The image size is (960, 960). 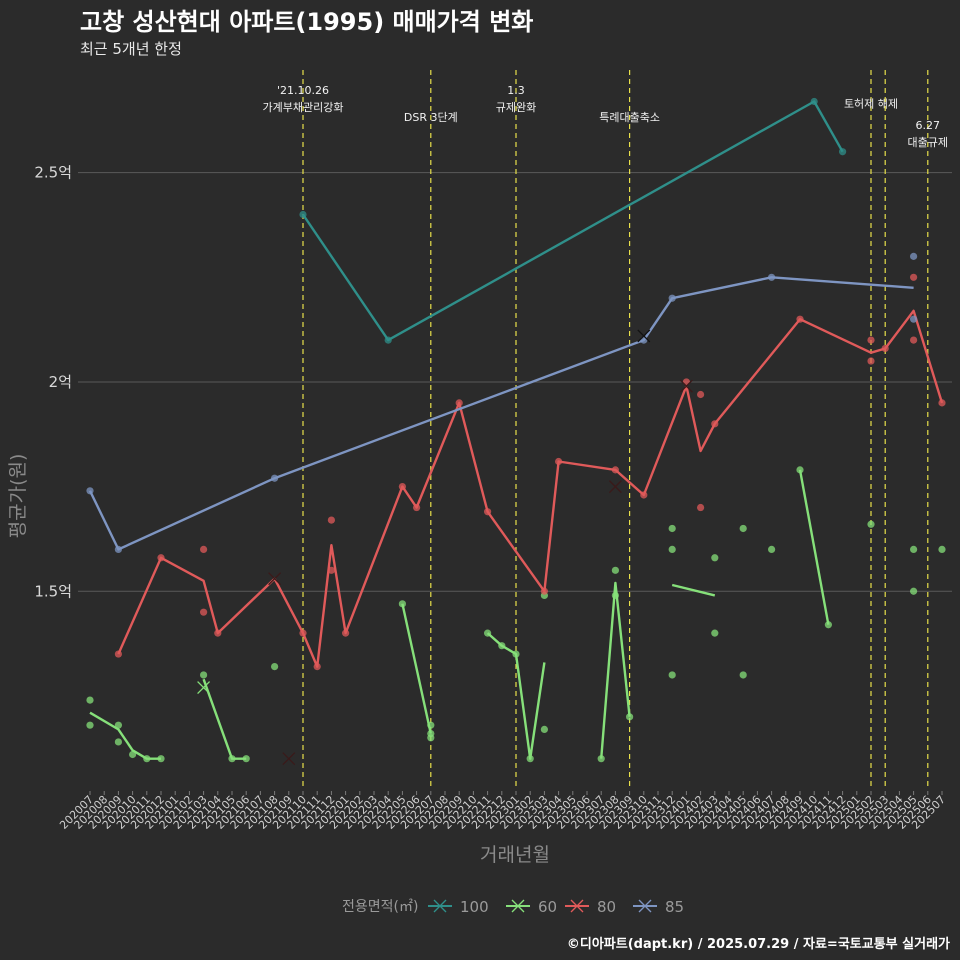 I want to click on legend-label-85: 85, so click(x=674, y=907).